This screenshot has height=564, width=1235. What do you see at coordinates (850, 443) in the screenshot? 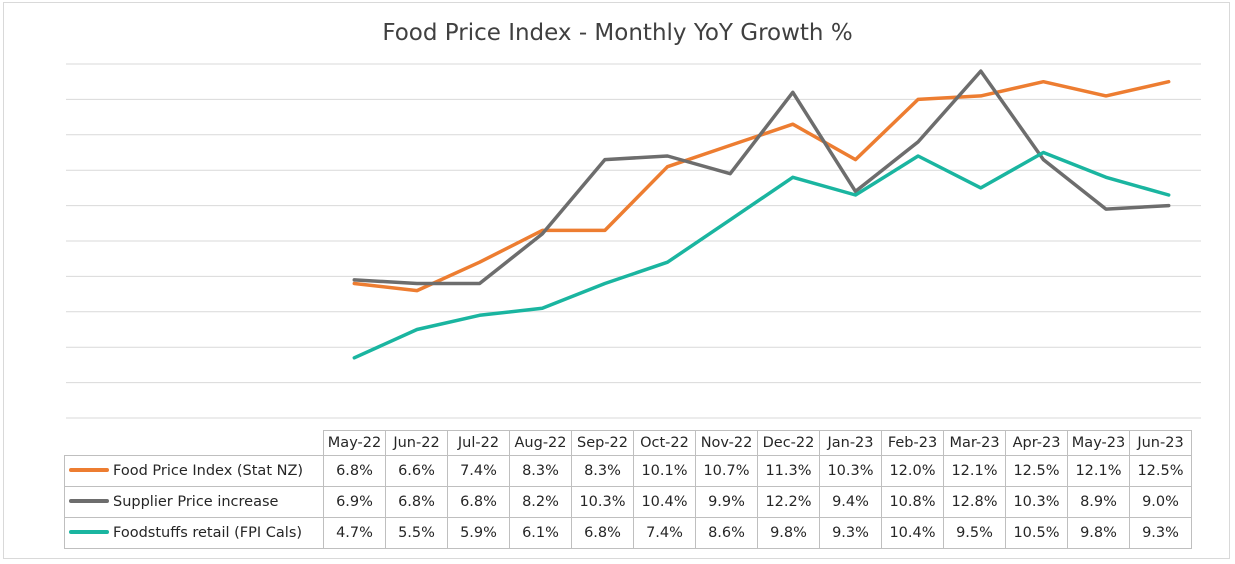
I see `category-label: Jan-23` at bounding box center [850, 443].